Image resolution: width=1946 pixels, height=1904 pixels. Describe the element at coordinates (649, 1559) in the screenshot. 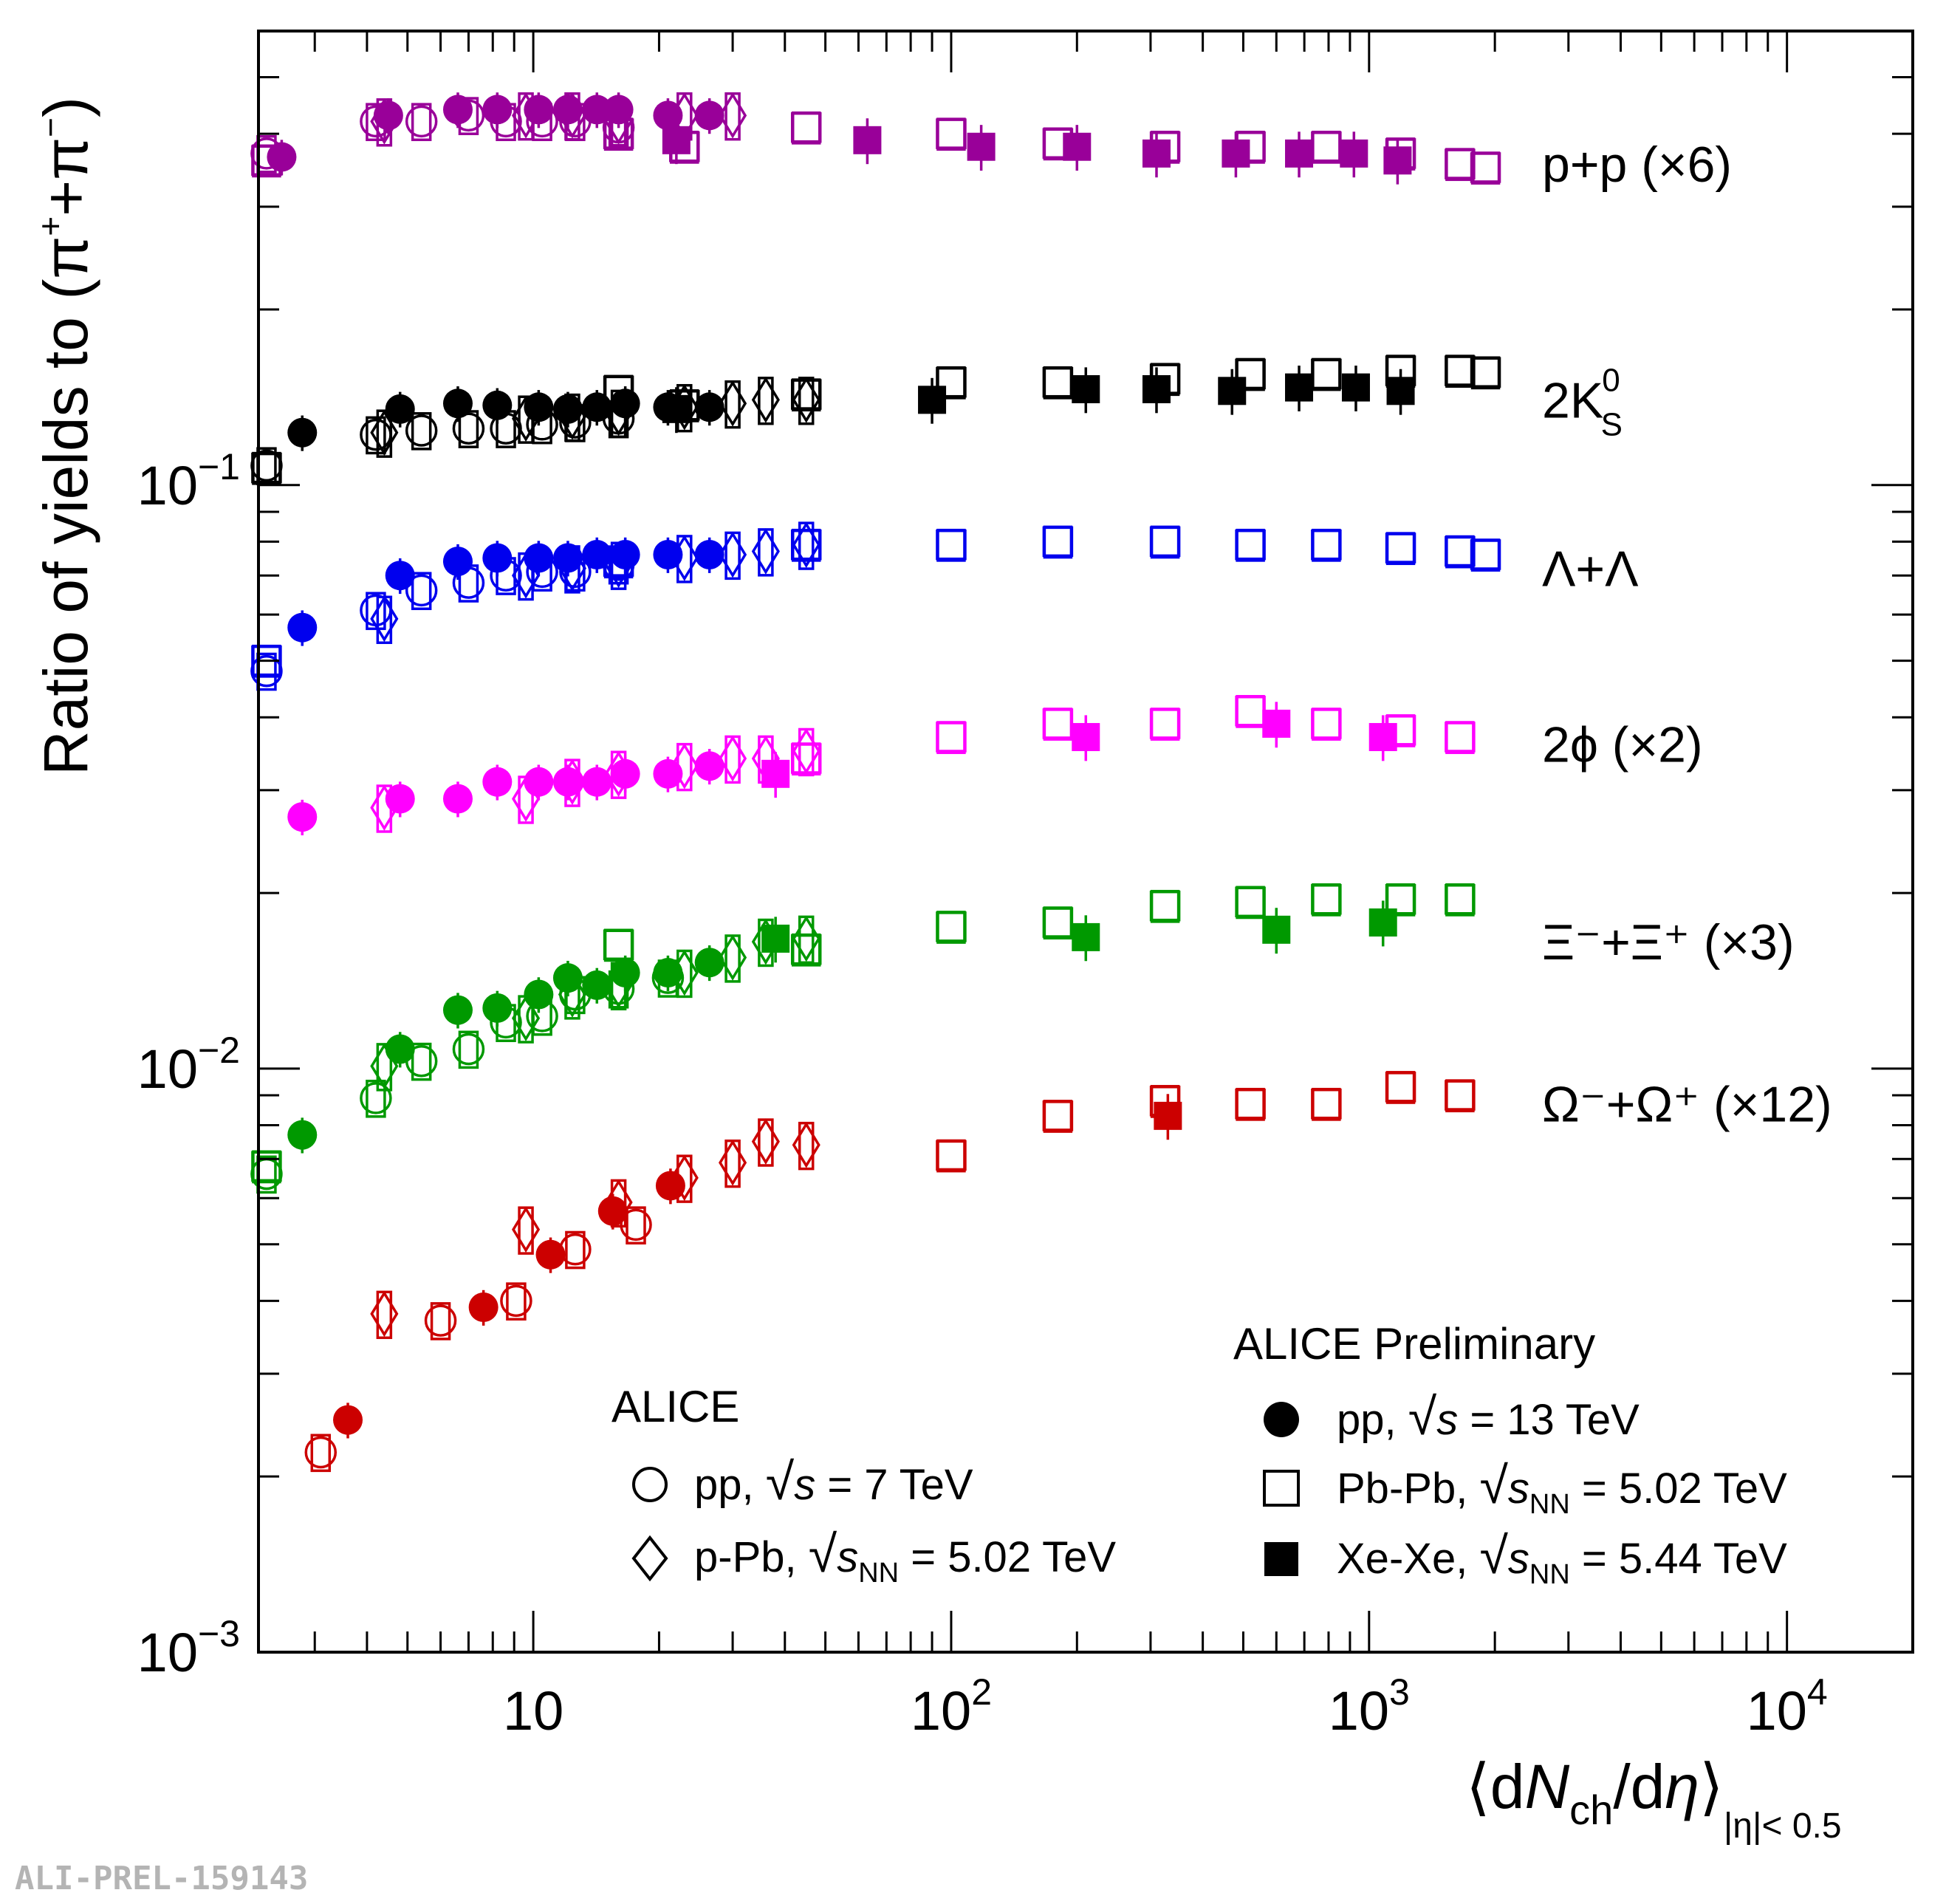

I see `legend-open-diamond-marker` at that location.